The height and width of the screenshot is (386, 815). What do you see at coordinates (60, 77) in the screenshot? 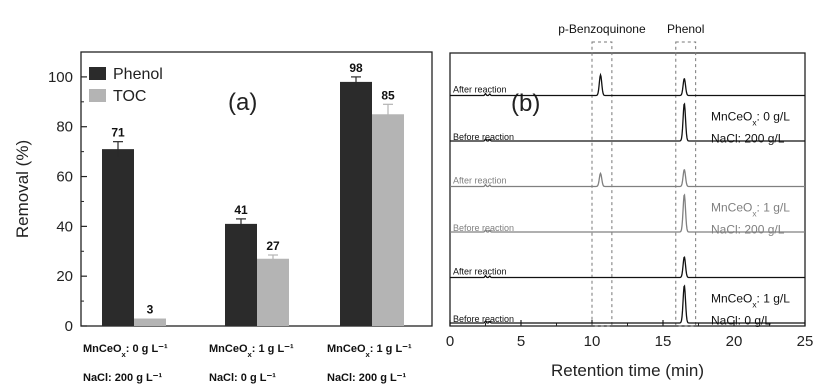
I see `y-tick-label: 100` at bounding box center [60, 77].